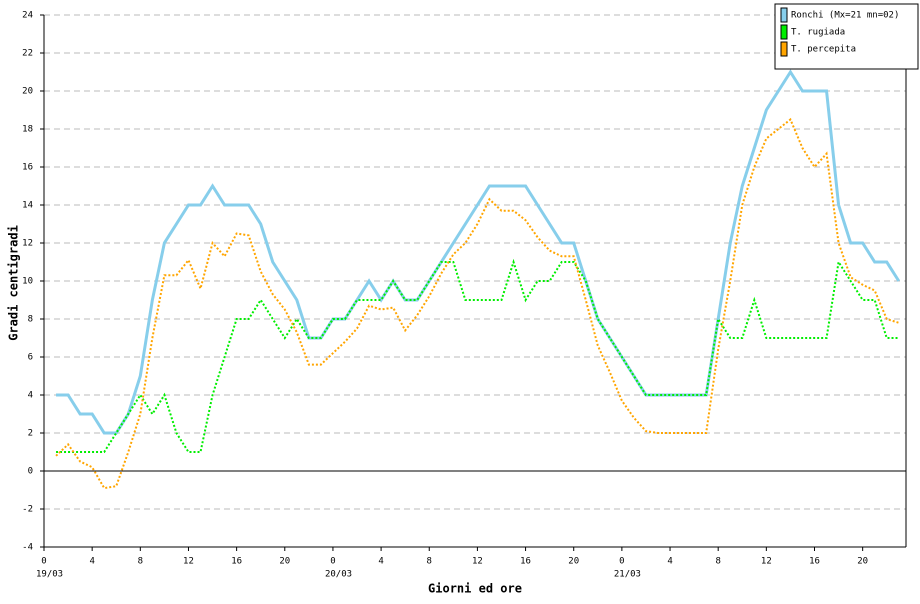 This screenshot has height=604, width=920. I want to click on y-tick-label: 18, so click(27, 130).